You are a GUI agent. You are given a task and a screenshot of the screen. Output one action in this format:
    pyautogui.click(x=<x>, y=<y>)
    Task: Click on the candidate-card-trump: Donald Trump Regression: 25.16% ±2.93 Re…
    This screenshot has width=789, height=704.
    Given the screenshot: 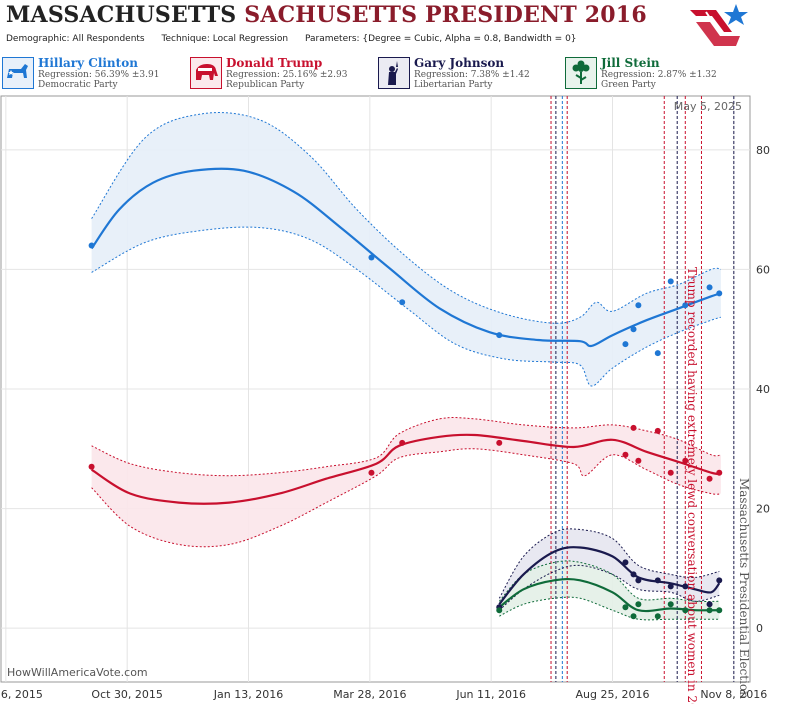 What is the action you would take?
    pyautogui.click(x=281, y=74)
    